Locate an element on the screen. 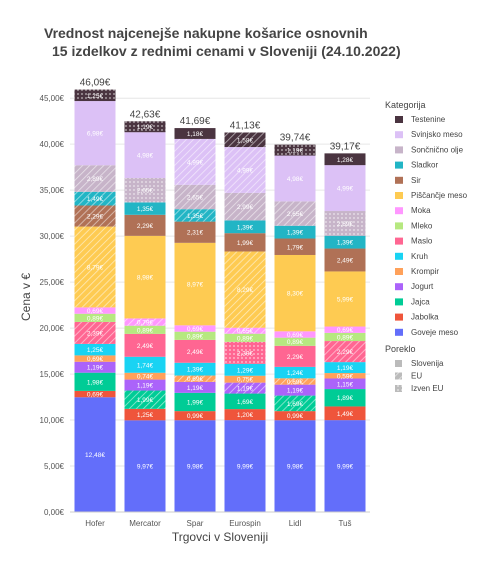  data-label: 12,48€ is located at coordinates (95, 455).